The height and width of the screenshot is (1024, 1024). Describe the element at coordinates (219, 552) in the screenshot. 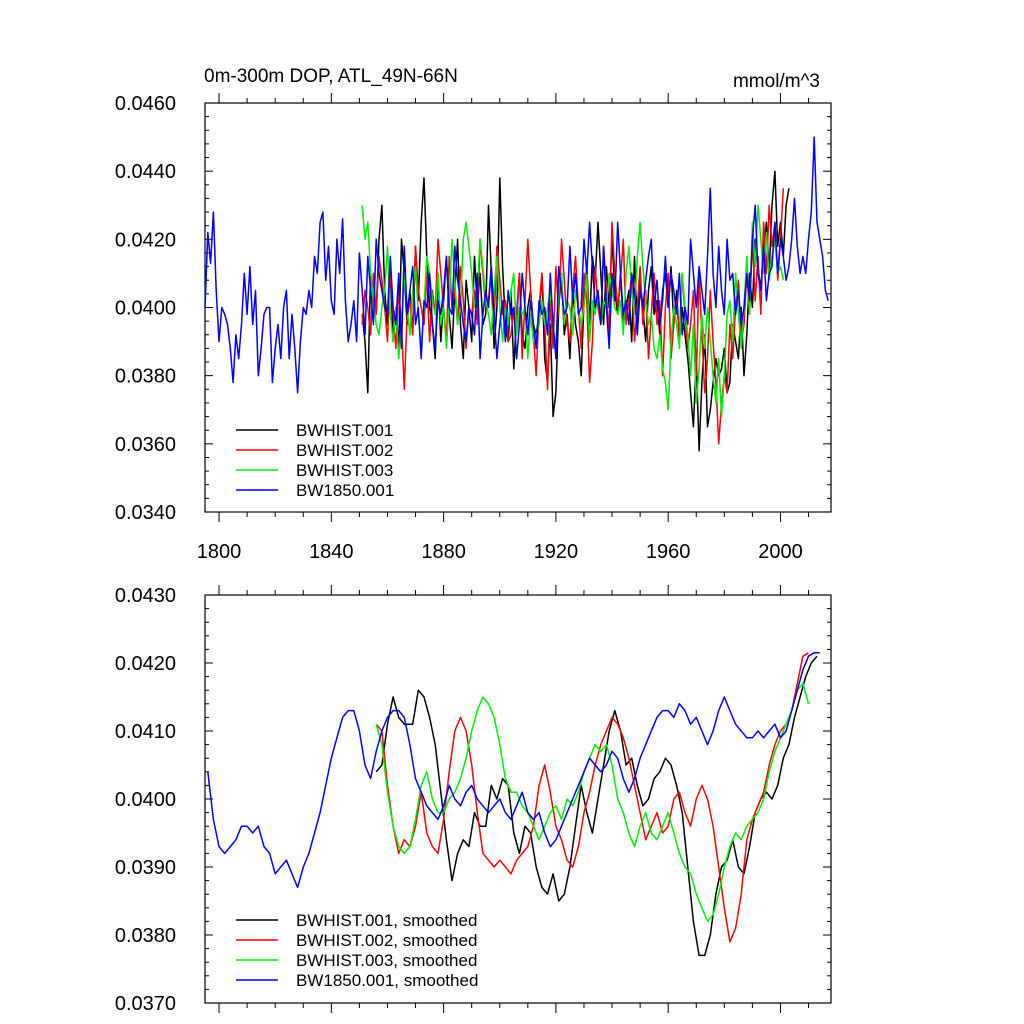

I see `x-tick-label: 1800` at that location.